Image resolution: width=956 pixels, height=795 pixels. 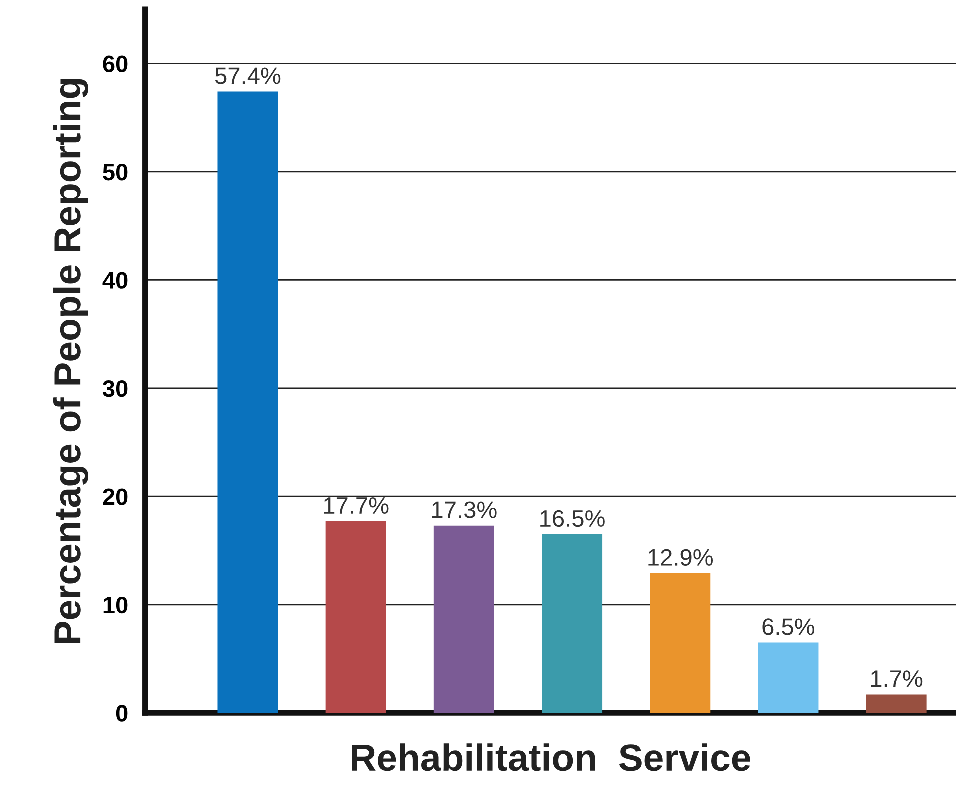 I want to click on x-axis-title: Rehabilitation Service, so click(x=551, y=758).